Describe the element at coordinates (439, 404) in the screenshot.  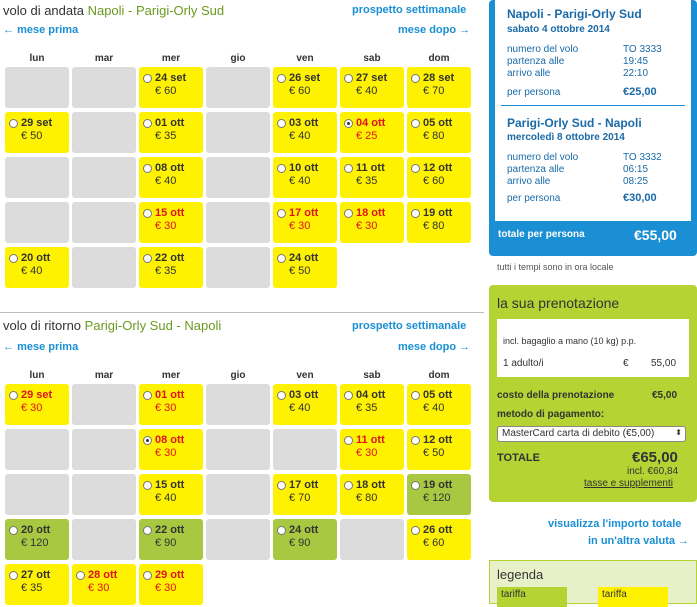
I see `return-date-cell: 05 ott € 40` at that location.